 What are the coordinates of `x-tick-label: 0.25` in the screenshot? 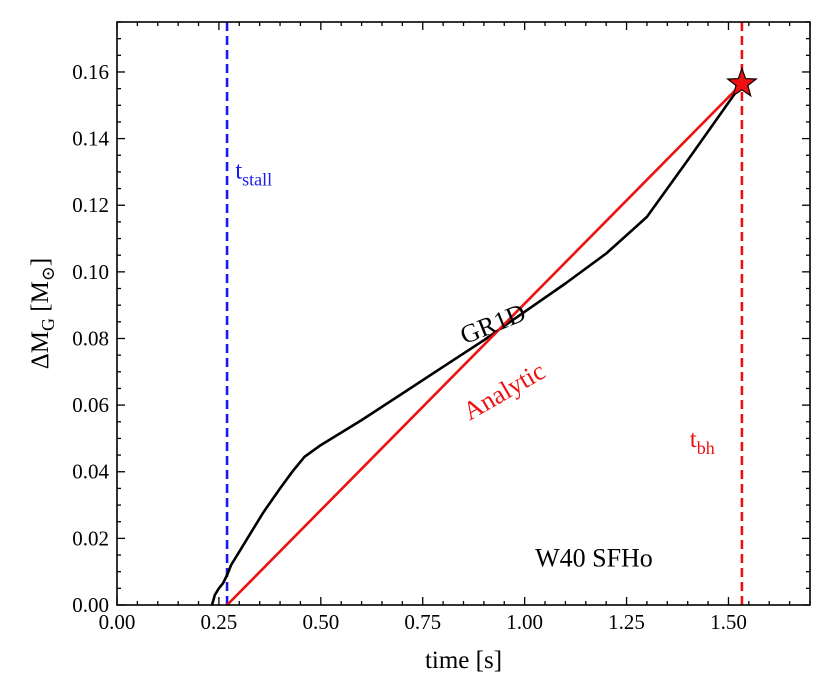 It's located at (219, 622).